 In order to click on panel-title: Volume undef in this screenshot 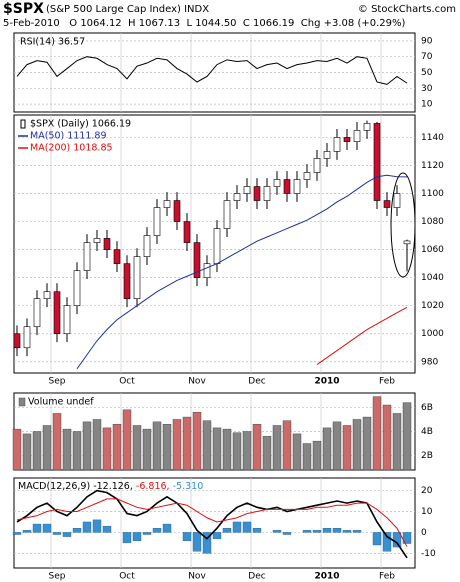, I will do `click(61, 402)`.